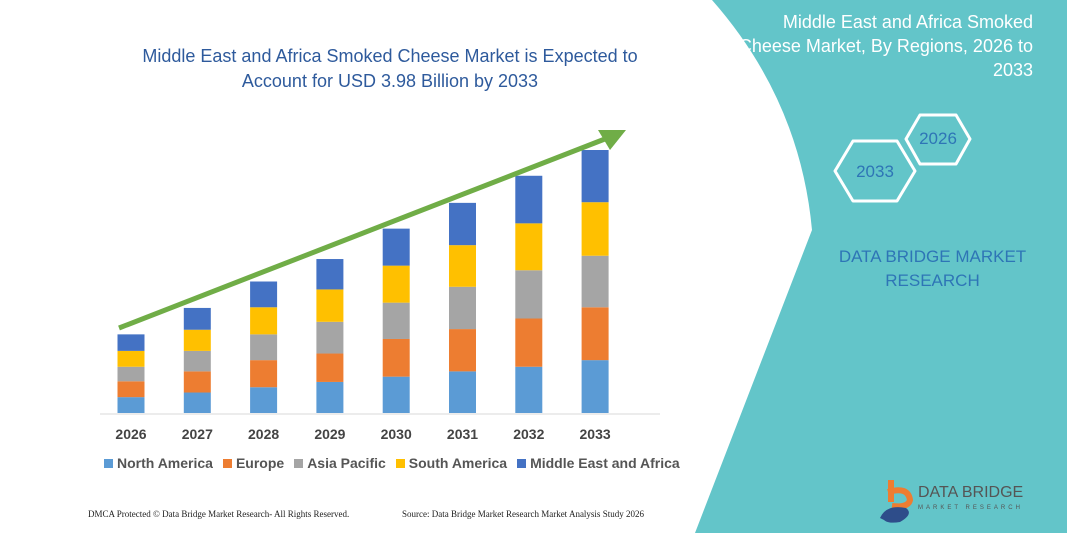  I want to click on x-tick-label: 2033, so click(595, 434).